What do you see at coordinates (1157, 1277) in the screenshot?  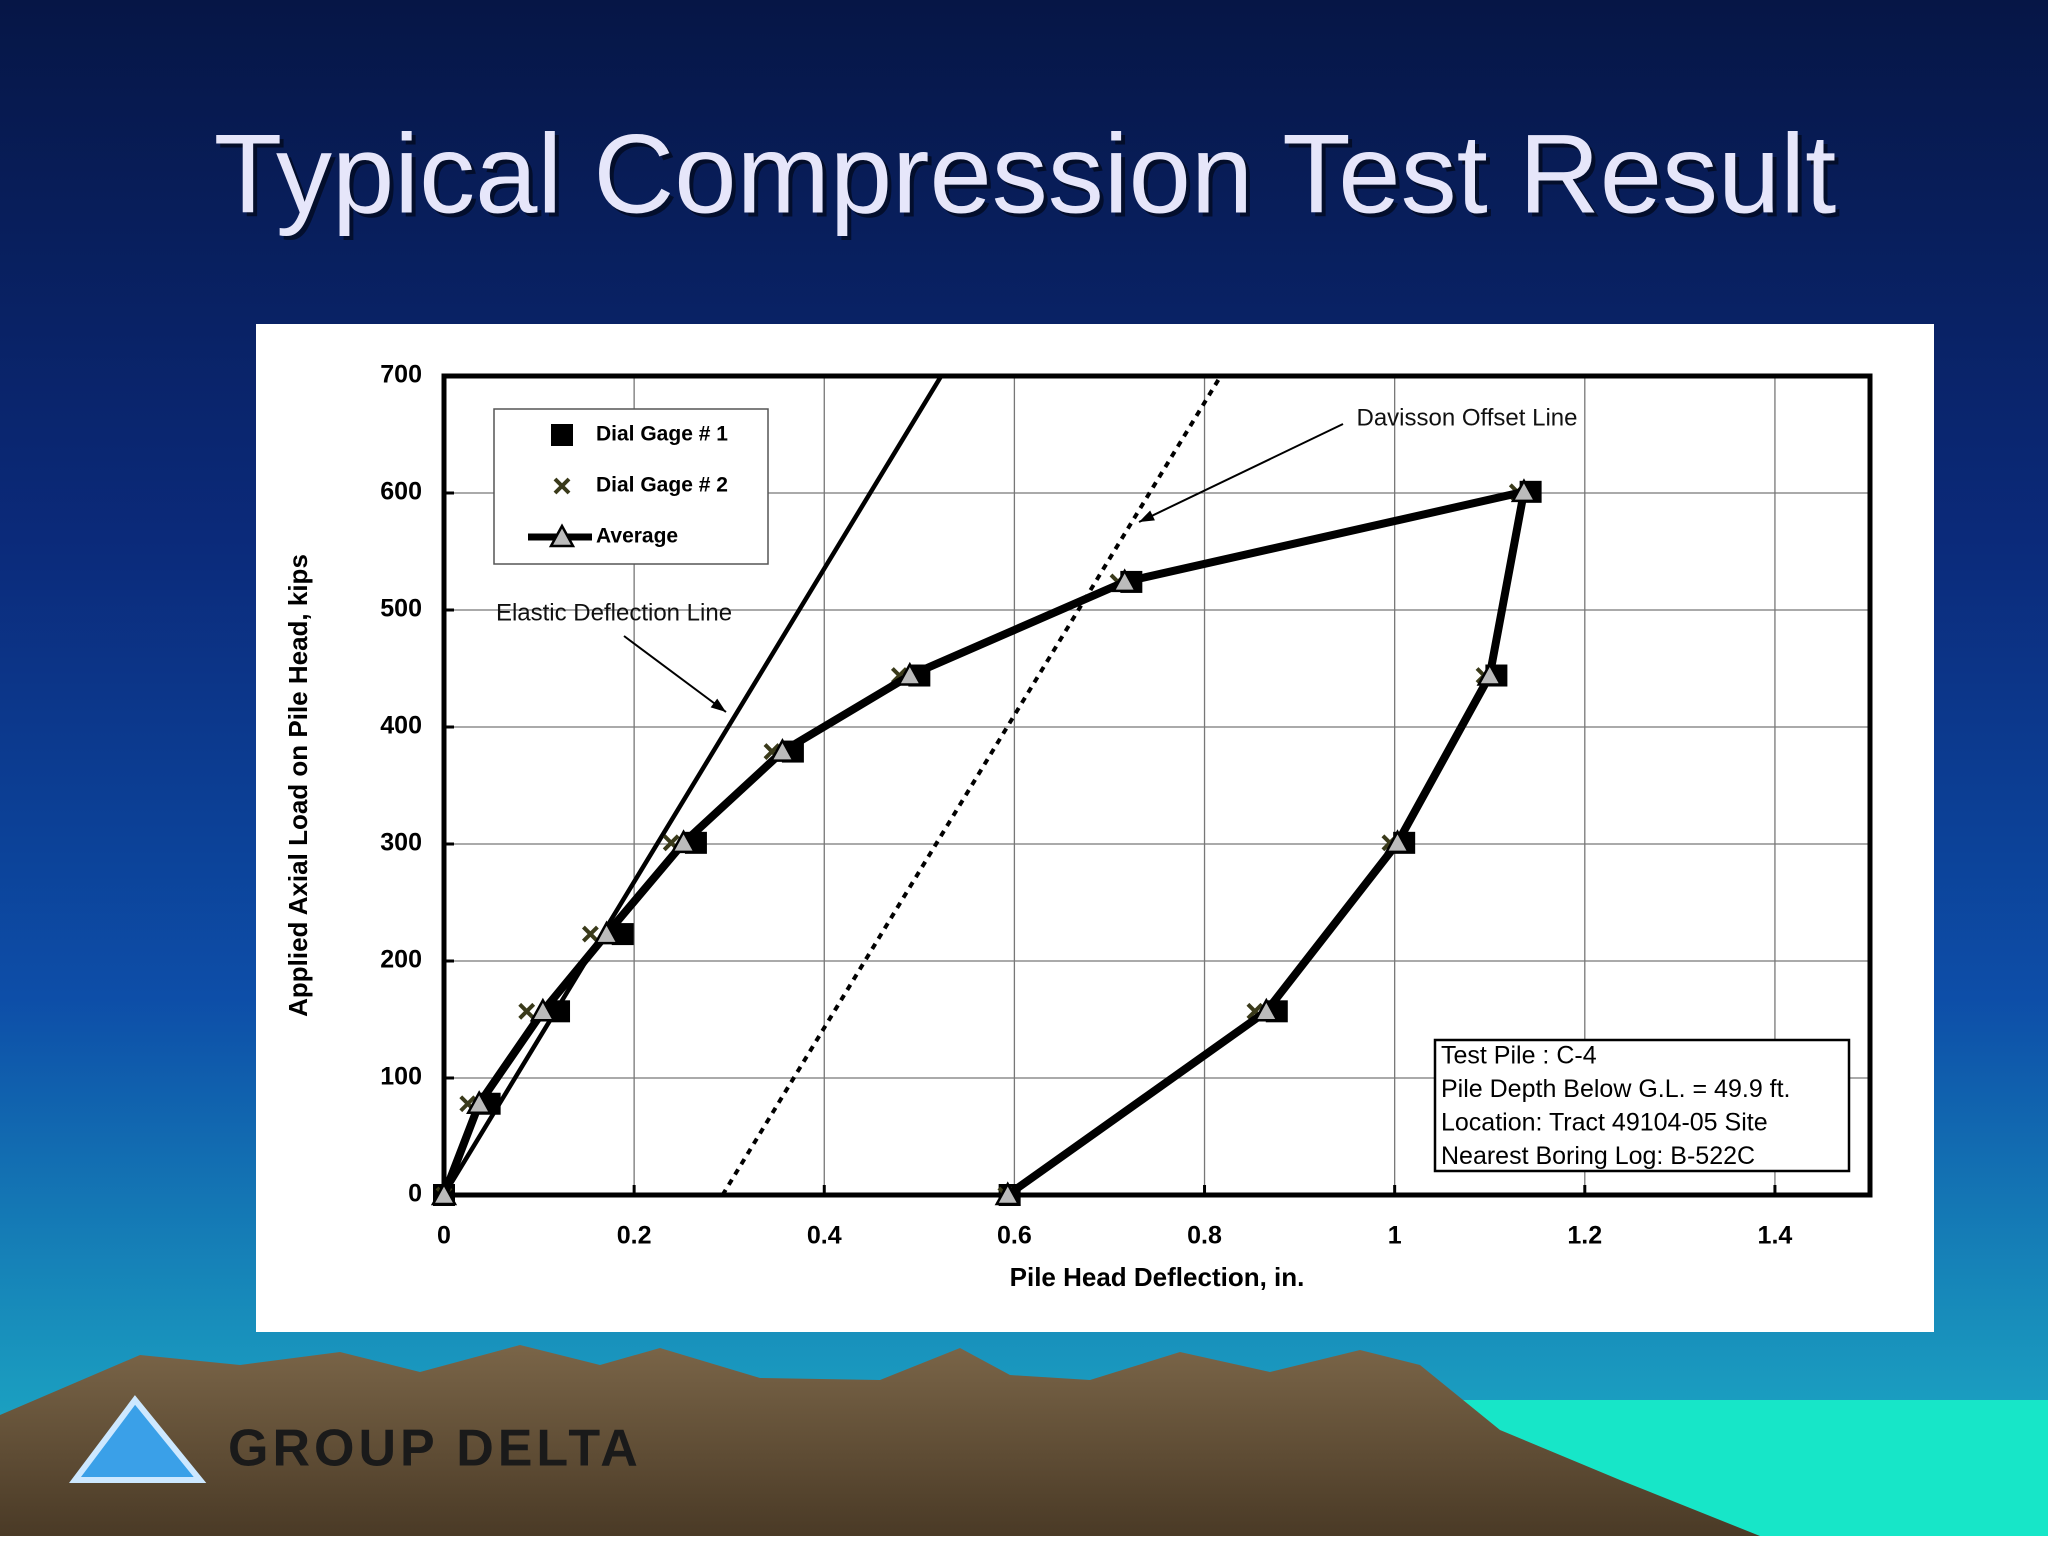 I see `x-axis-label: Pile Head Deflection, in.` at bounding box center [1157, 1277].